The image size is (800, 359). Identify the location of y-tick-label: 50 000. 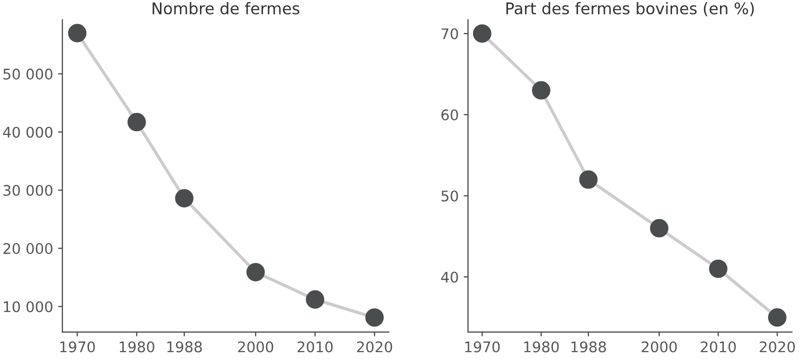
(27, 74).